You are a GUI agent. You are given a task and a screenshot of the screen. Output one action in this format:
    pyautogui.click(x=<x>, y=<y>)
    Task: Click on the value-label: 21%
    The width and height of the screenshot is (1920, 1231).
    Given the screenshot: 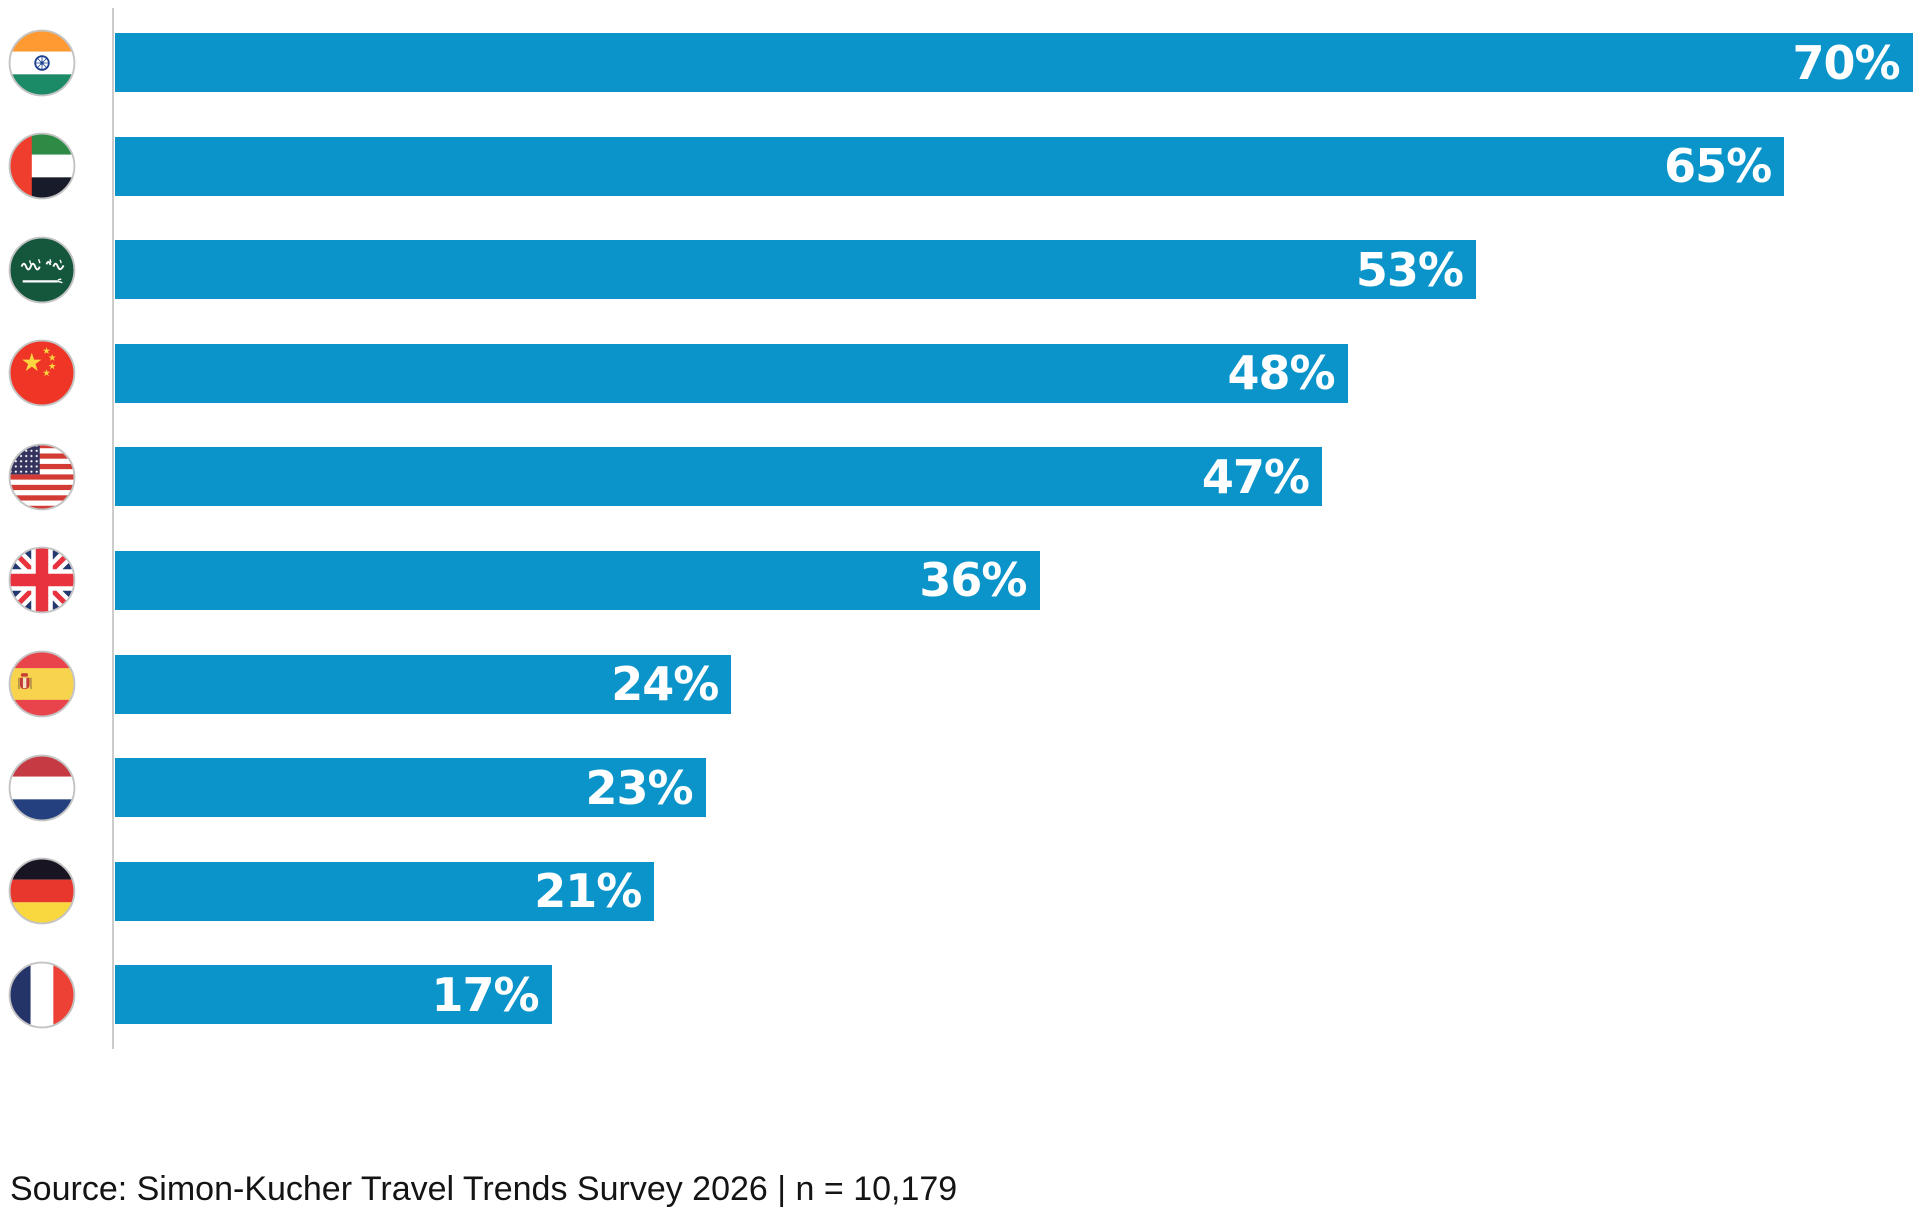 What is the action you would take?
    pyautogui.click(x=588, y=891)
    